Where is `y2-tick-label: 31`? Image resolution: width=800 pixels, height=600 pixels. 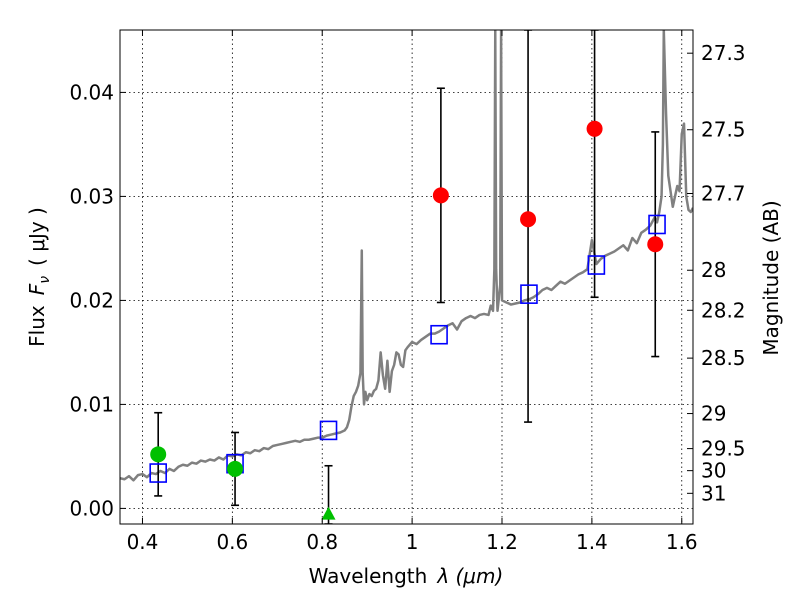 y2-tick-label: 31 is located at coordinates (713, 493).